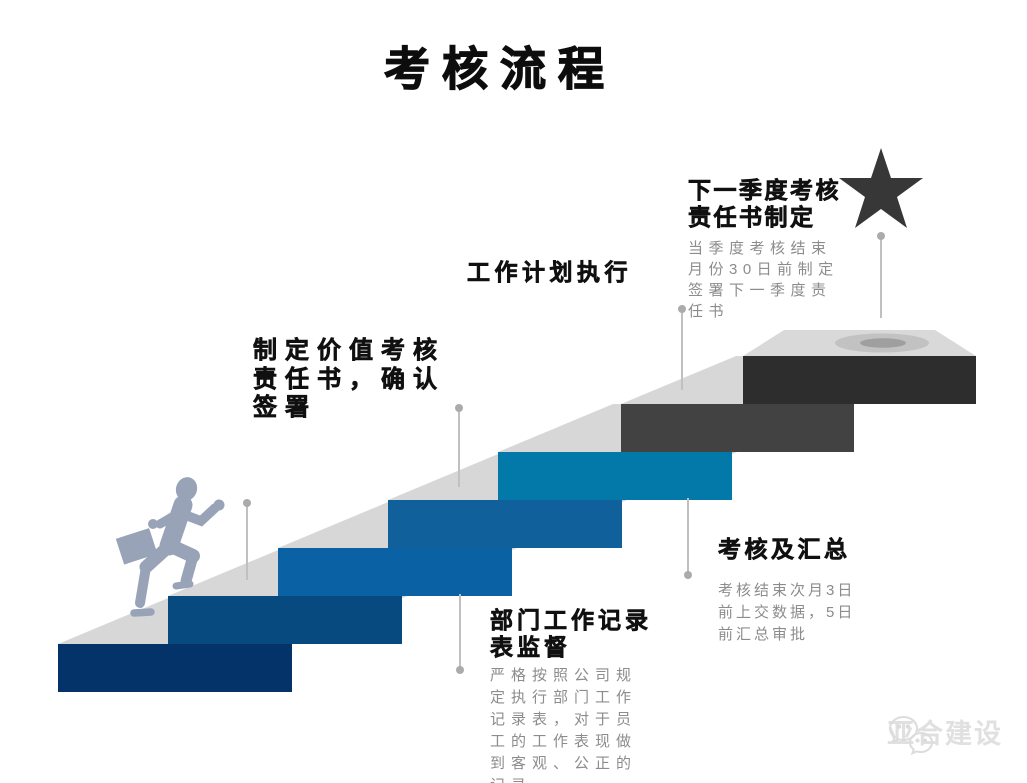  Describe the element at coordinates (859, 380) in the screenshot. I see `platform-face` at that location.